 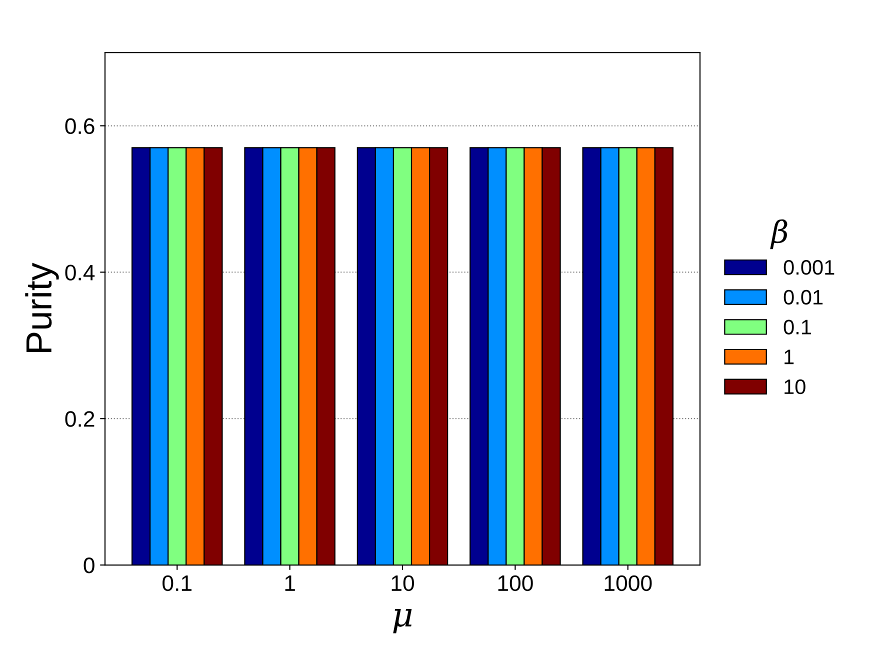 What do you see at coordinates (79, 419) in the screenshot?
I see `y-tick-label: 0.2` at bounding box center [79, 419].